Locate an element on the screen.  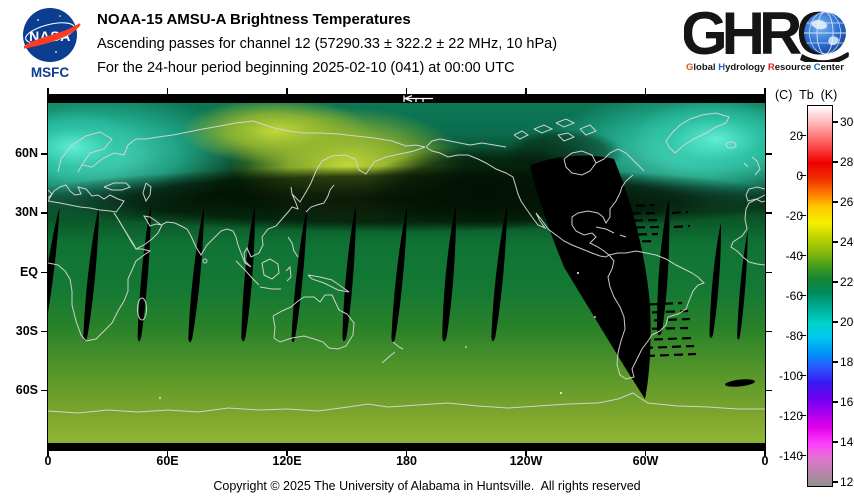
nasa-logo-icon: NASA MSFC is located at coordinates (52, 44).